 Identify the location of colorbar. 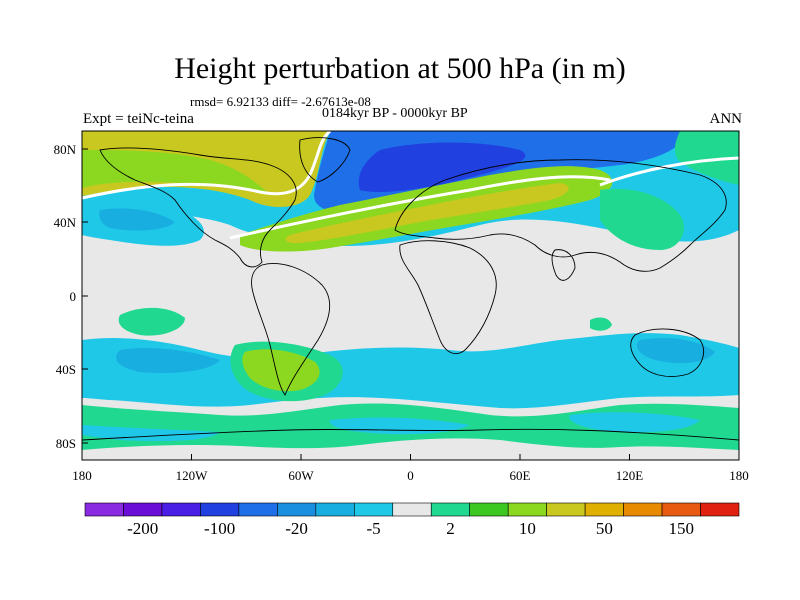
(412, 509).